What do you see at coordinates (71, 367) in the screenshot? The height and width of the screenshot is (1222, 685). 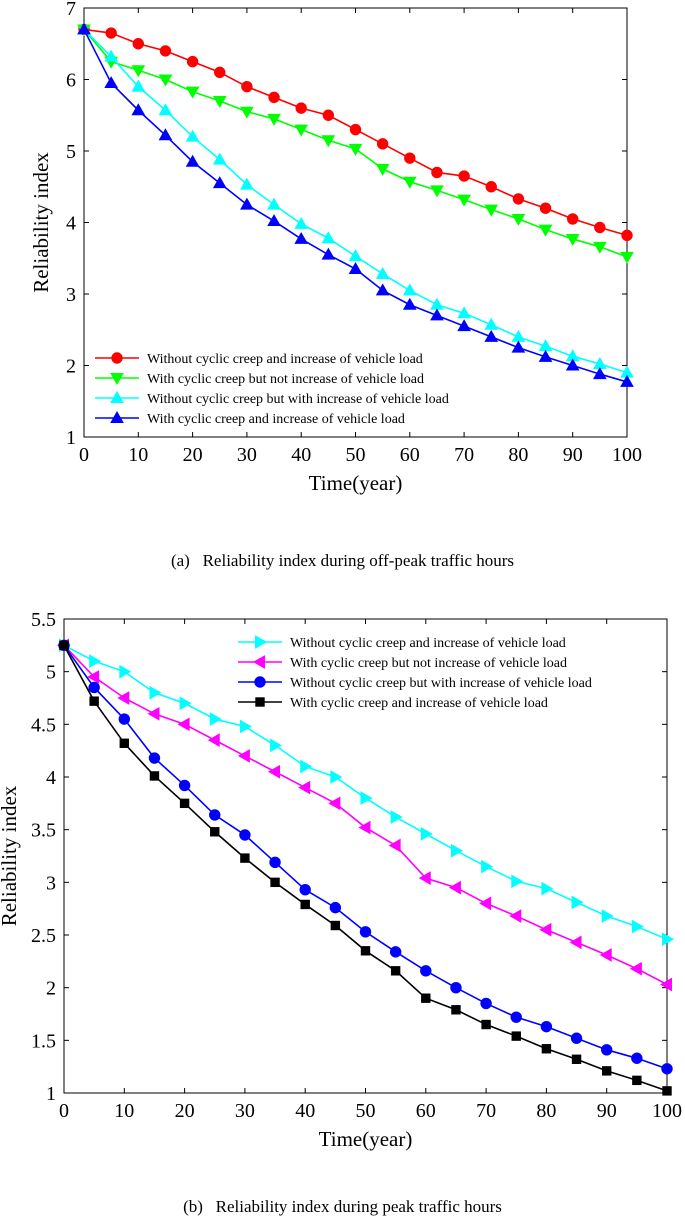 I see `y-tick-label: 2` at bounding box center [71, 367].